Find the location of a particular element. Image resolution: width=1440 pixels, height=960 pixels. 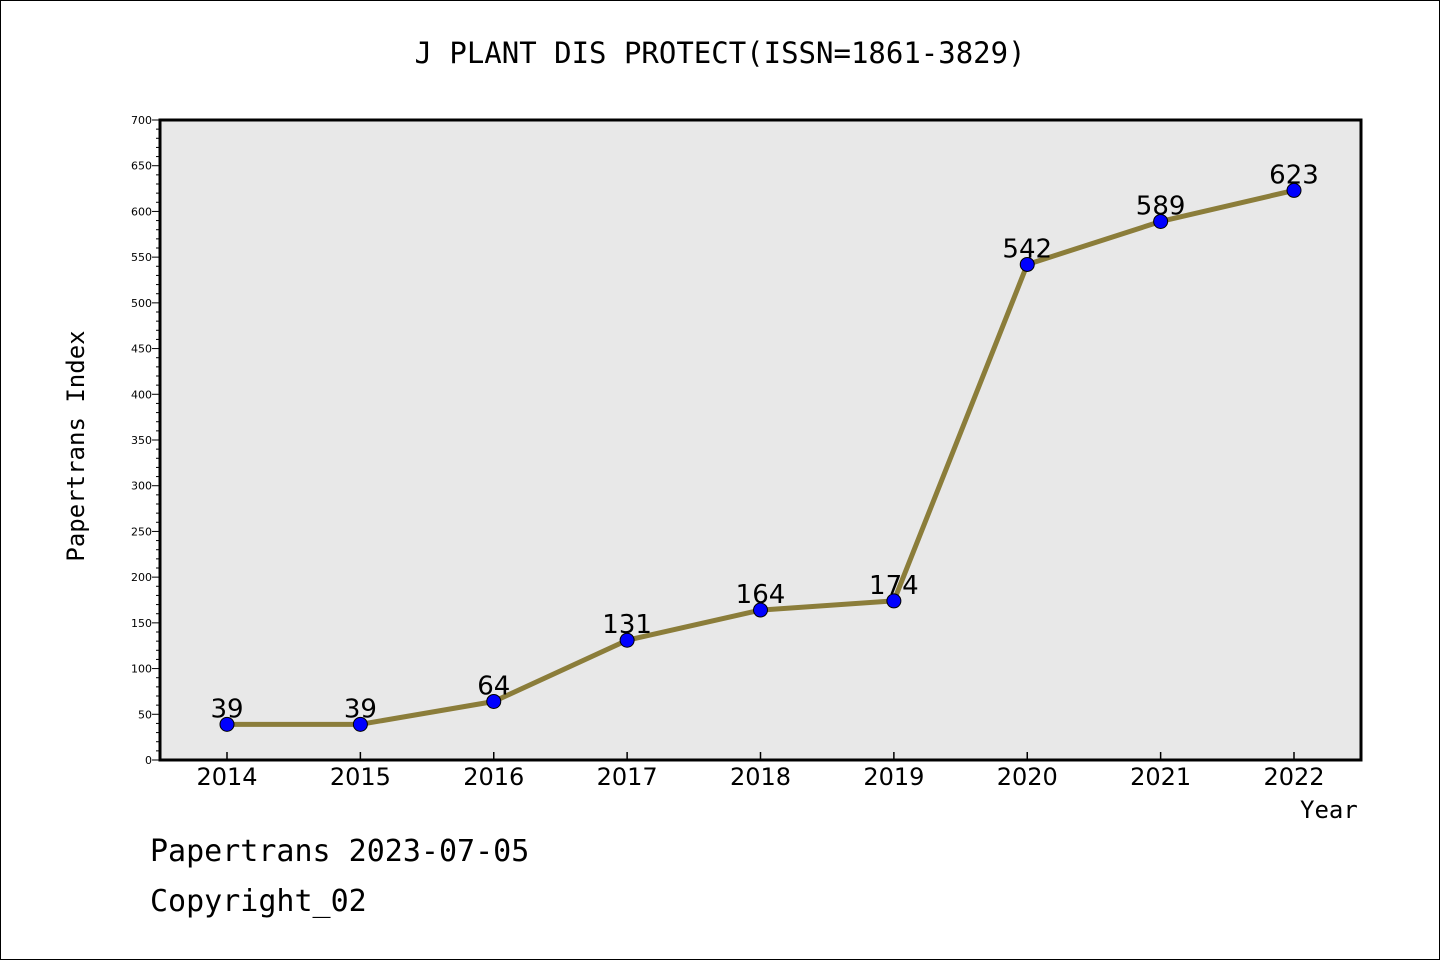

chart-title: J PLANT DIS PROTECT(ISSN=1861-3829) is located at coordinates (720, 53).